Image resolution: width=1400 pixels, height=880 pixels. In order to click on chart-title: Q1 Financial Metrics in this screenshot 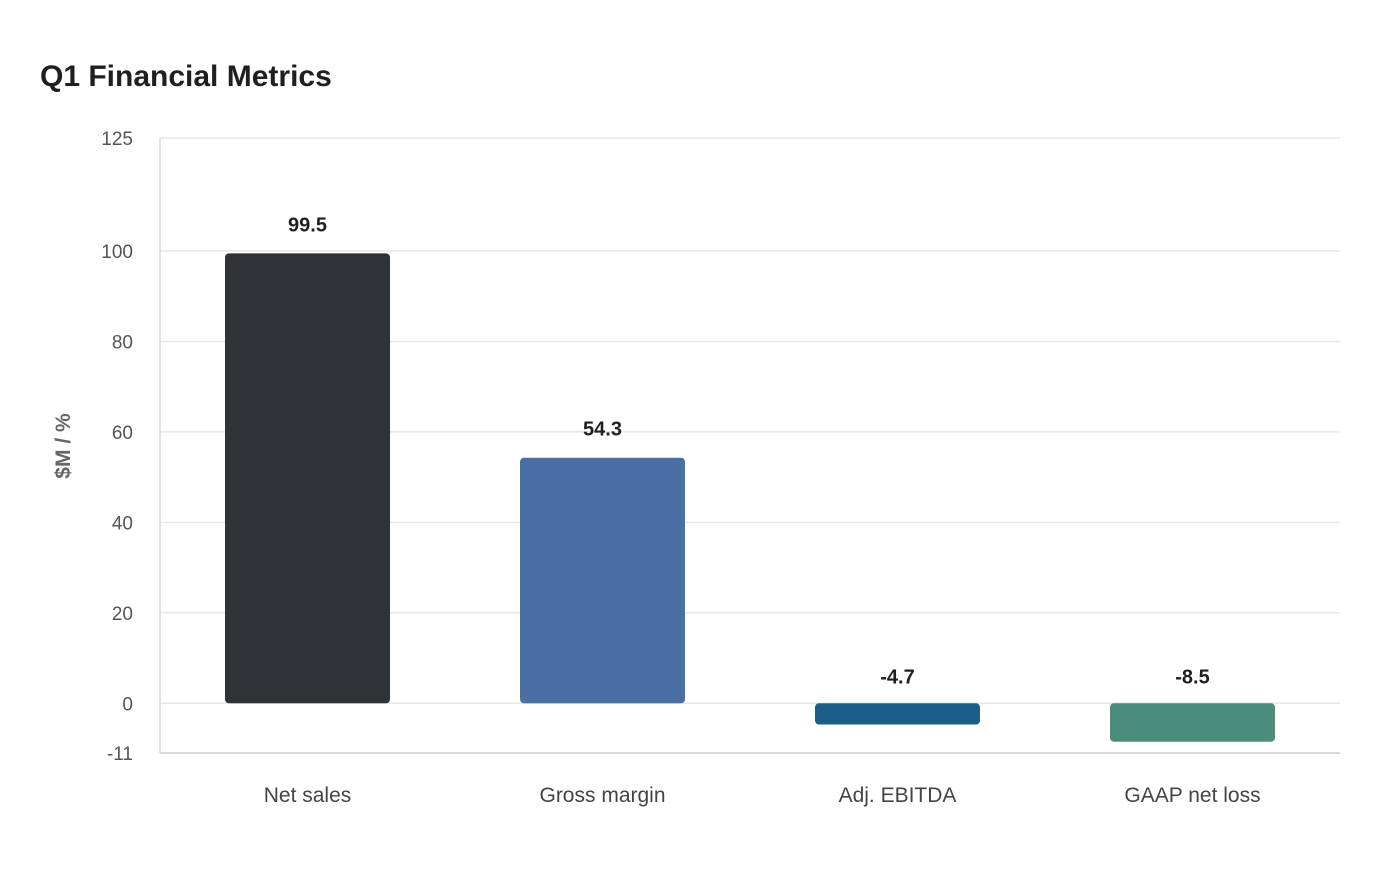, I will do `click(186, 76)`.